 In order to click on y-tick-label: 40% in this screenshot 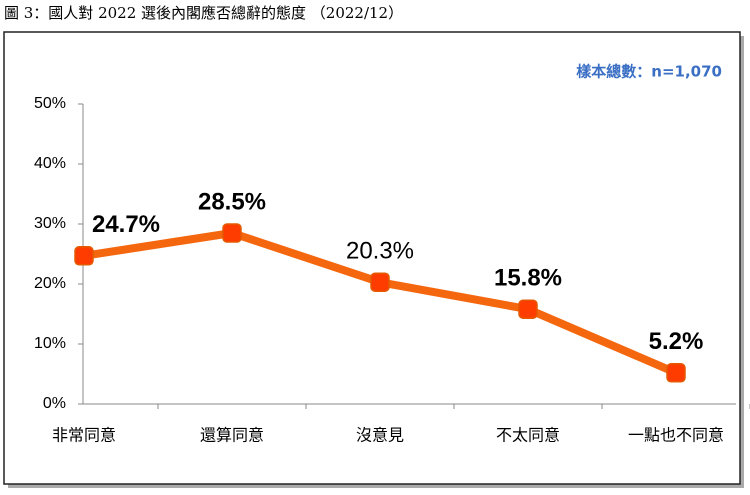, I will do `click(50, 163)`.